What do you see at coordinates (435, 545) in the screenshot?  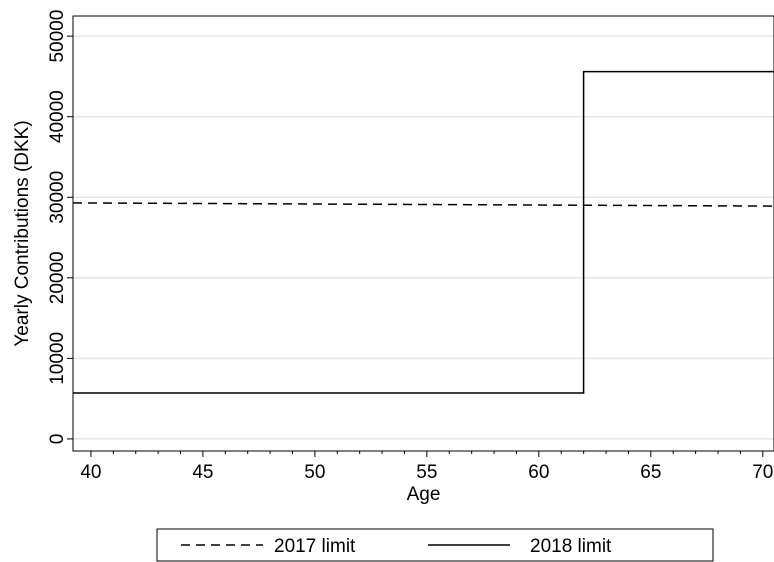 I see `legend: 2017 limit 2018 limit` at bounding box center [435, 545].